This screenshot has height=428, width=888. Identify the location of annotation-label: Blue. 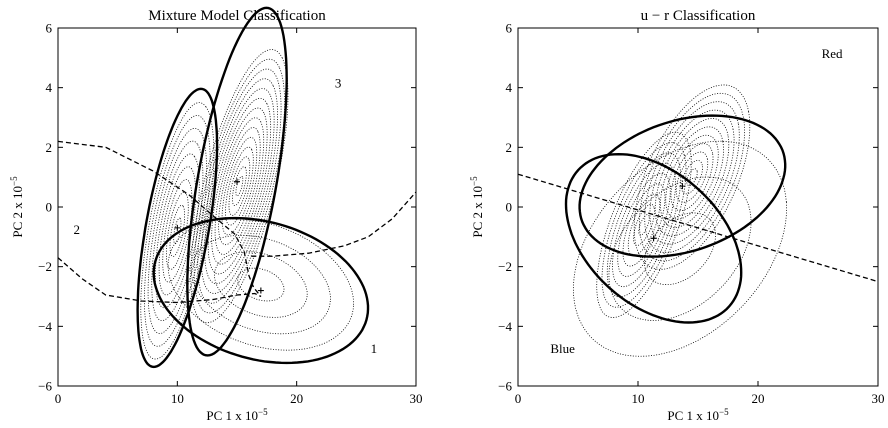
(562, 348).